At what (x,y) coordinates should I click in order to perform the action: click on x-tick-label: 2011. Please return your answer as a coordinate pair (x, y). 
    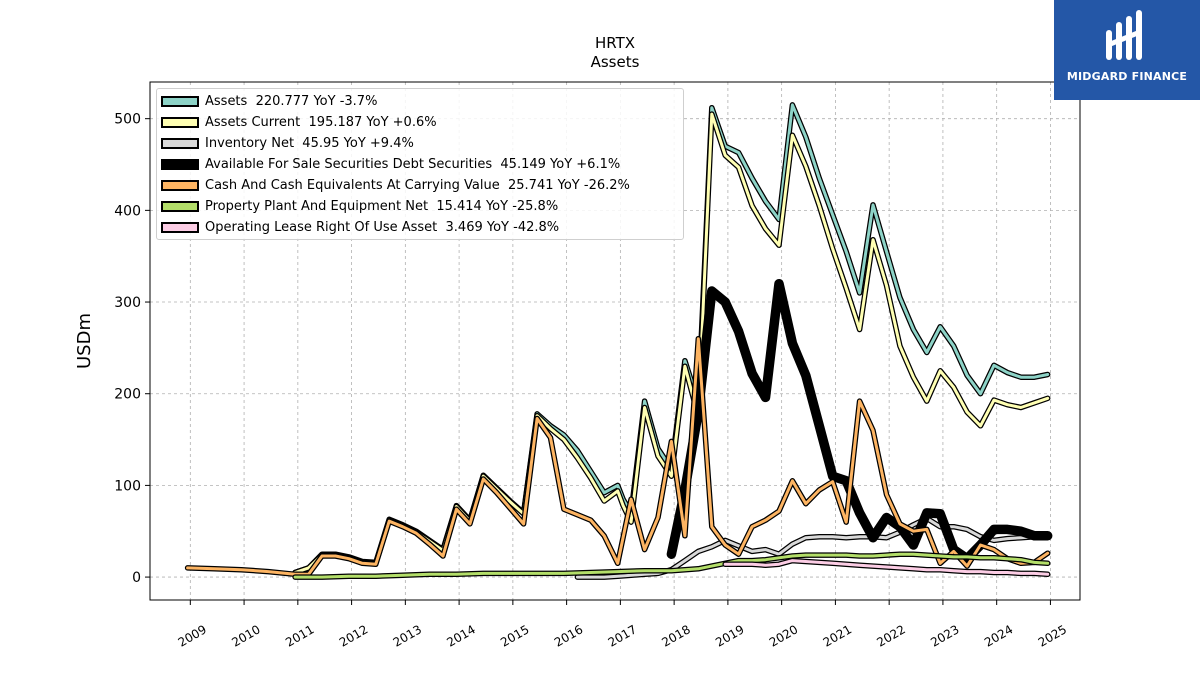
    Looking at the image, I should click on (299, 635).